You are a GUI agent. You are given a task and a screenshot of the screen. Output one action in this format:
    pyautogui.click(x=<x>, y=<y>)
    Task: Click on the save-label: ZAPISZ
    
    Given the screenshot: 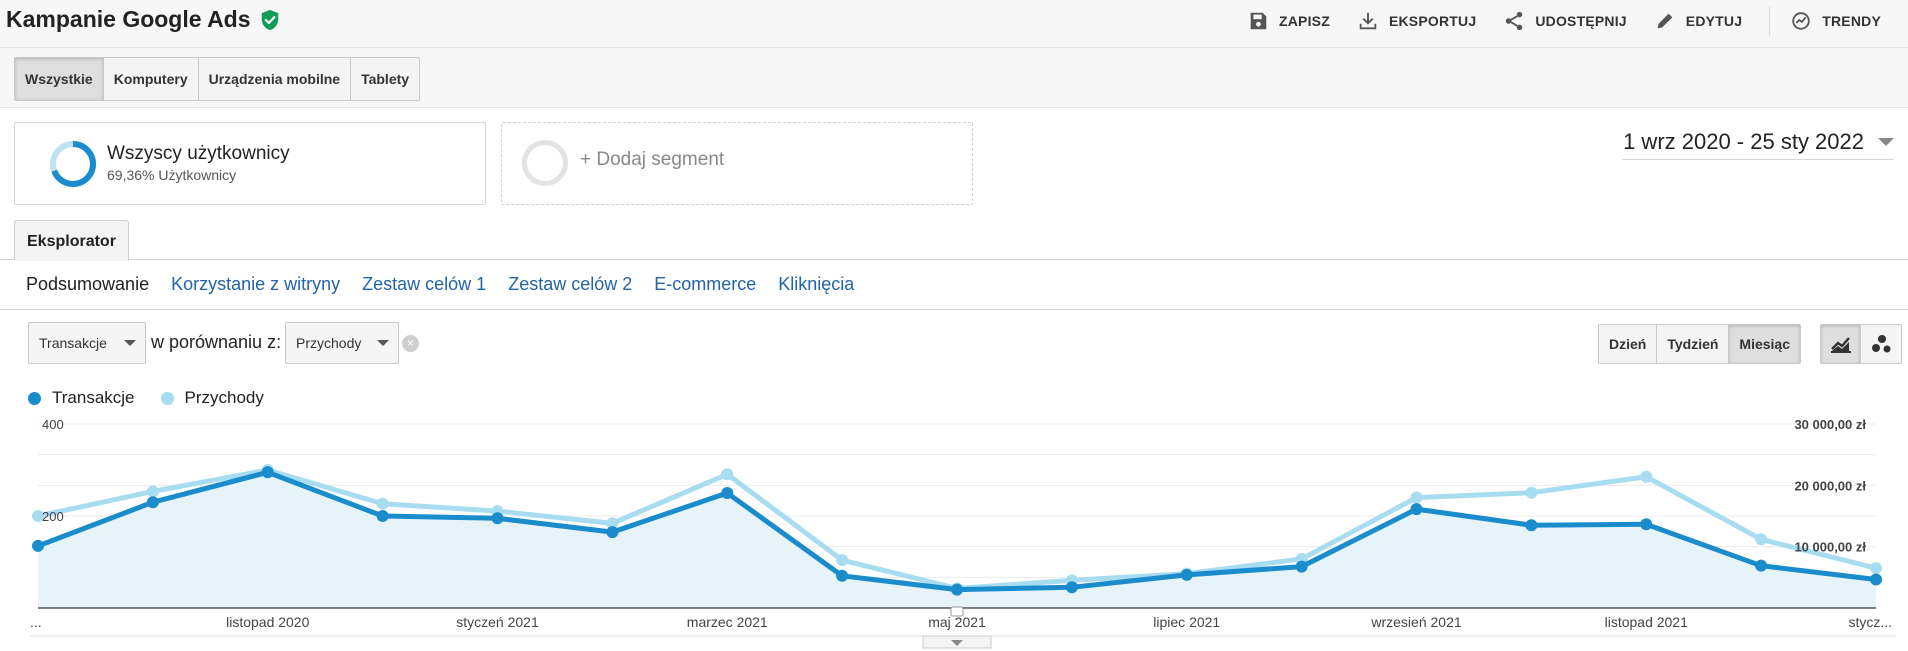 What is the action you would take?
    pyautogui.click(x=1304, y=21)
    